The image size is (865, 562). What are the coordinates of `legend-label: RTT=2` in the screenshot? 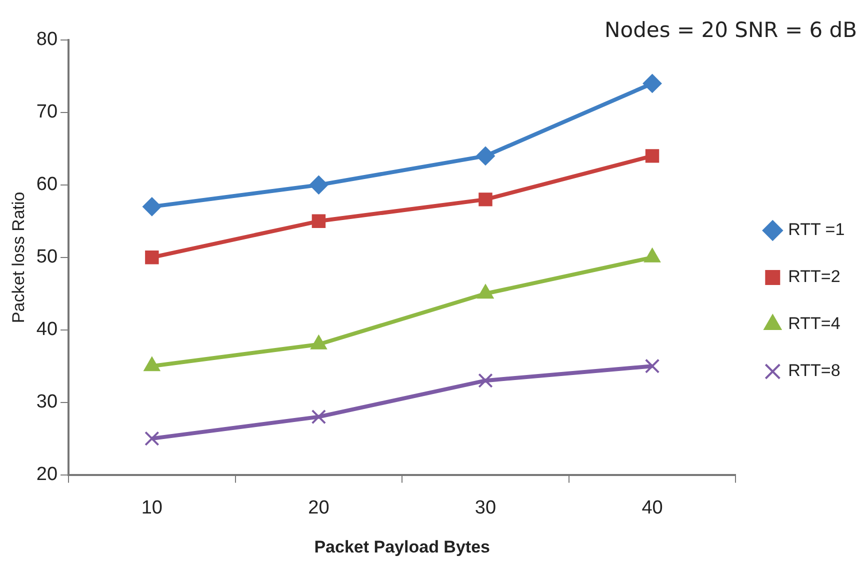 It's located at (814, 276).